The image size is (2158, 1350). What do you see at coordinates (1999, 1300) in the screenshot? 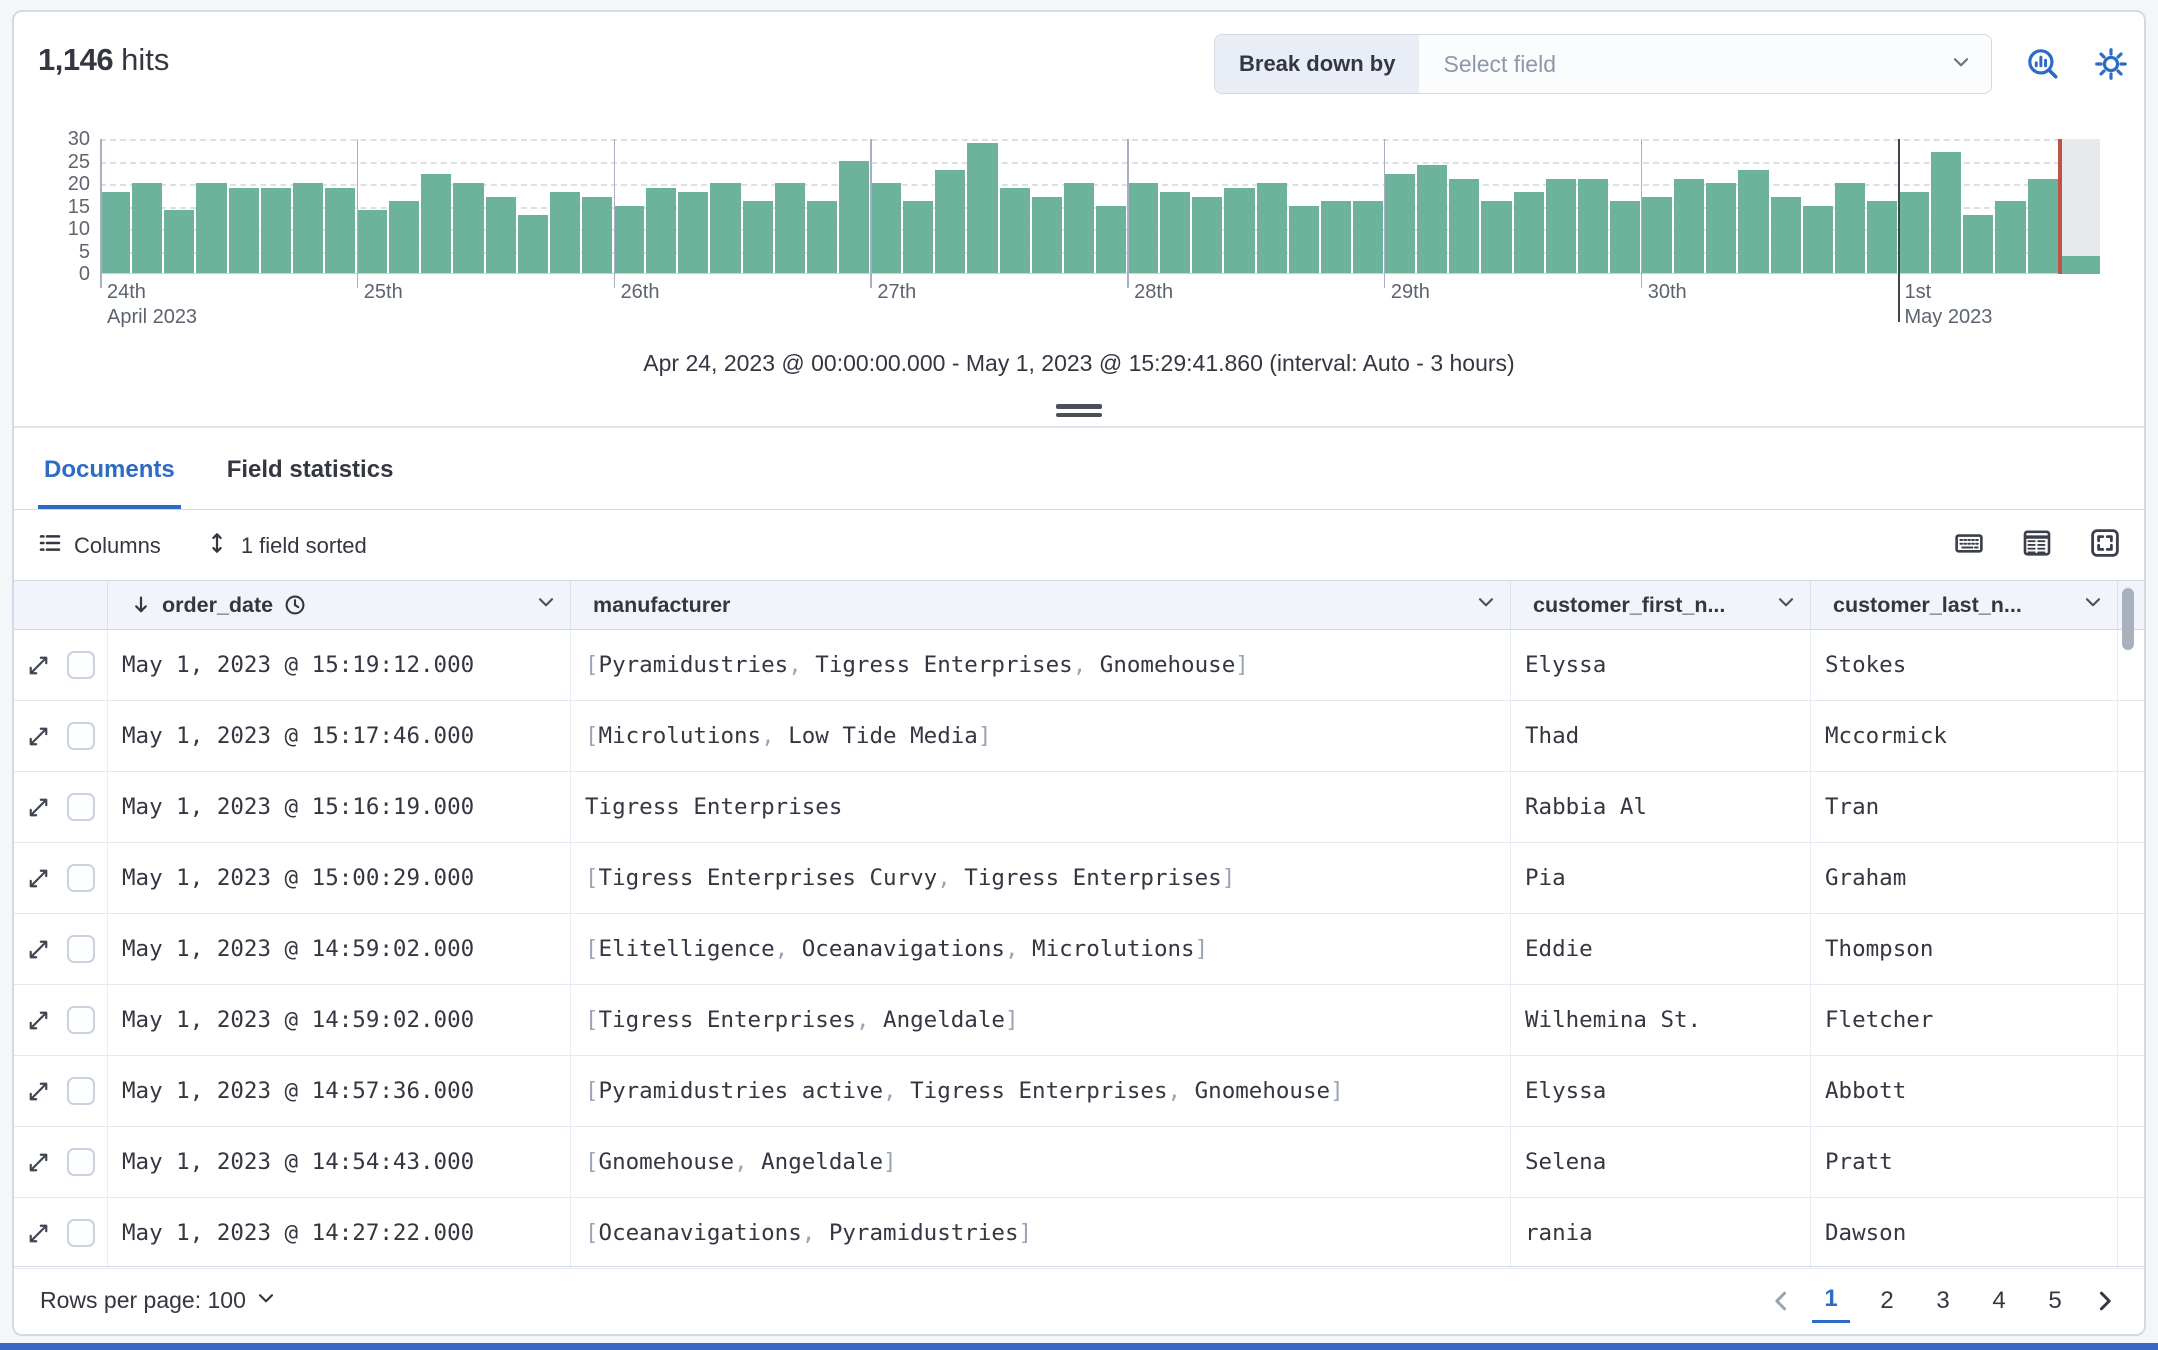
I see `page-number-4: 4` at bounding box center [1999, 1300].